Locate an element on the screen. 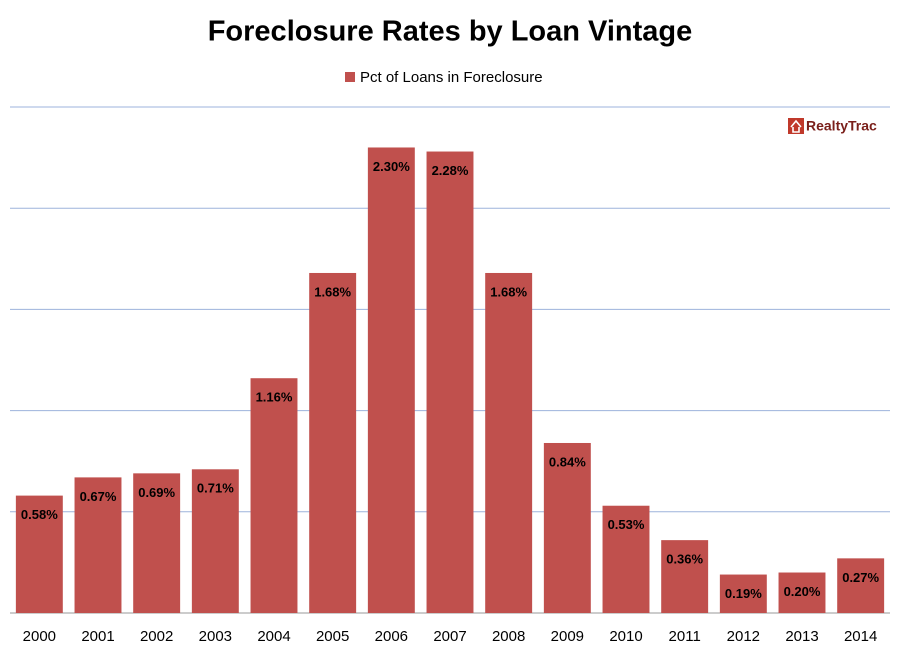  x-tick-label: 2008 is located at coordinates (508, 636).